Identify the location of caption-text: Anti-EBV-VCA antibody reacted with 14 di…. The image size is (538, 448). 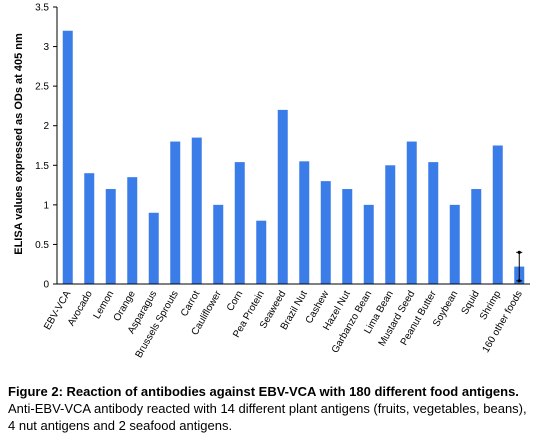
(267, 417).